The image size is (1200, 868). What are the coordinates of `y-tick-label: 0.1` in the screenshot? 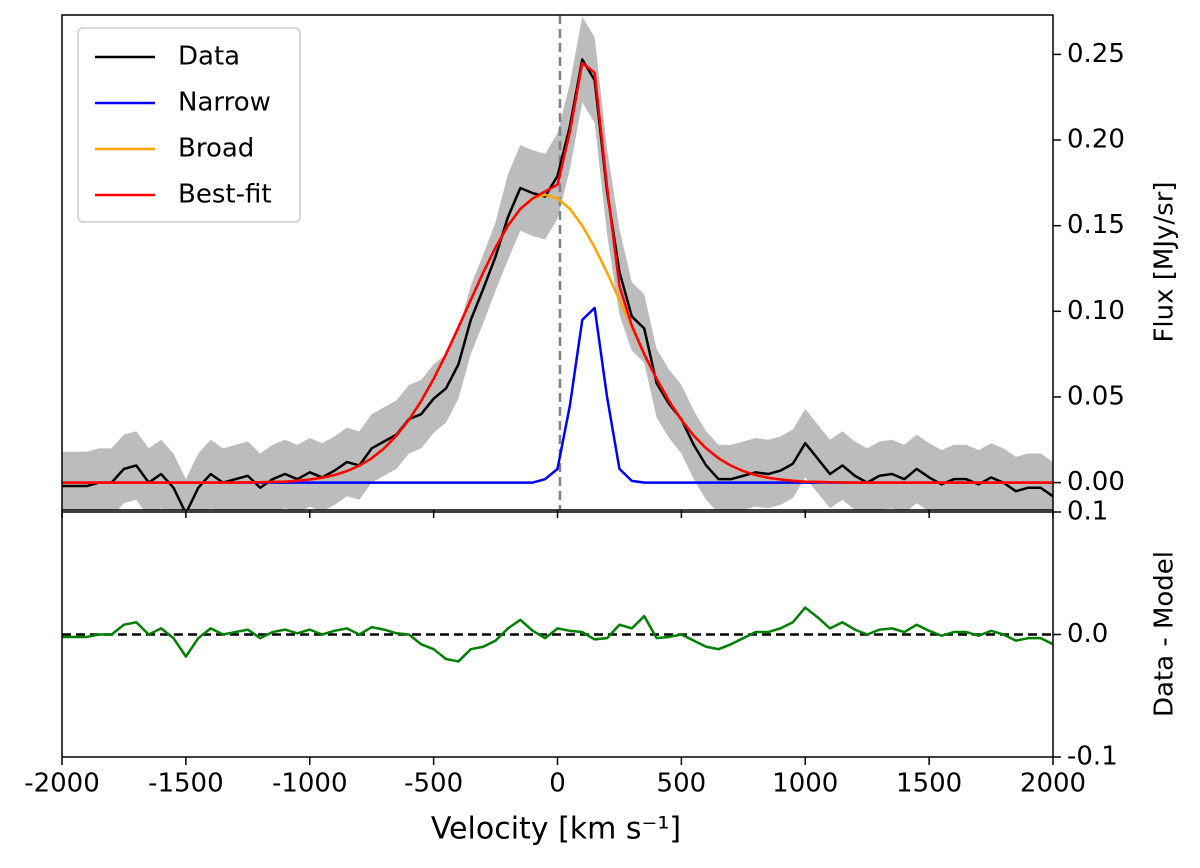 It's located at (1087, 512).